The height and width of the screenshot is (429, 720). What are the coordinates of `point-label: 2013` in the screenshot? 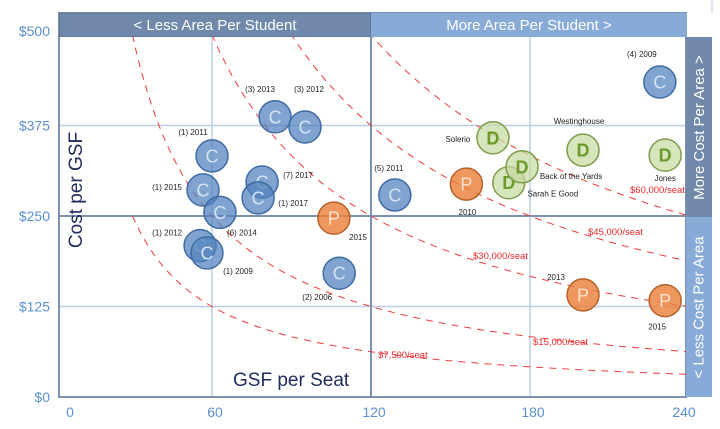 It's located at (556, 277).